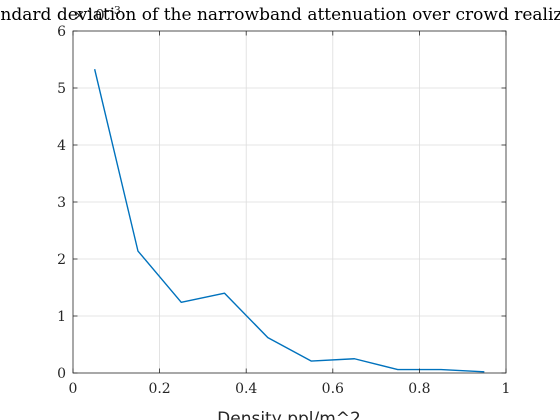  I want to click on y-exponent-power: −3, so click(113, 10).